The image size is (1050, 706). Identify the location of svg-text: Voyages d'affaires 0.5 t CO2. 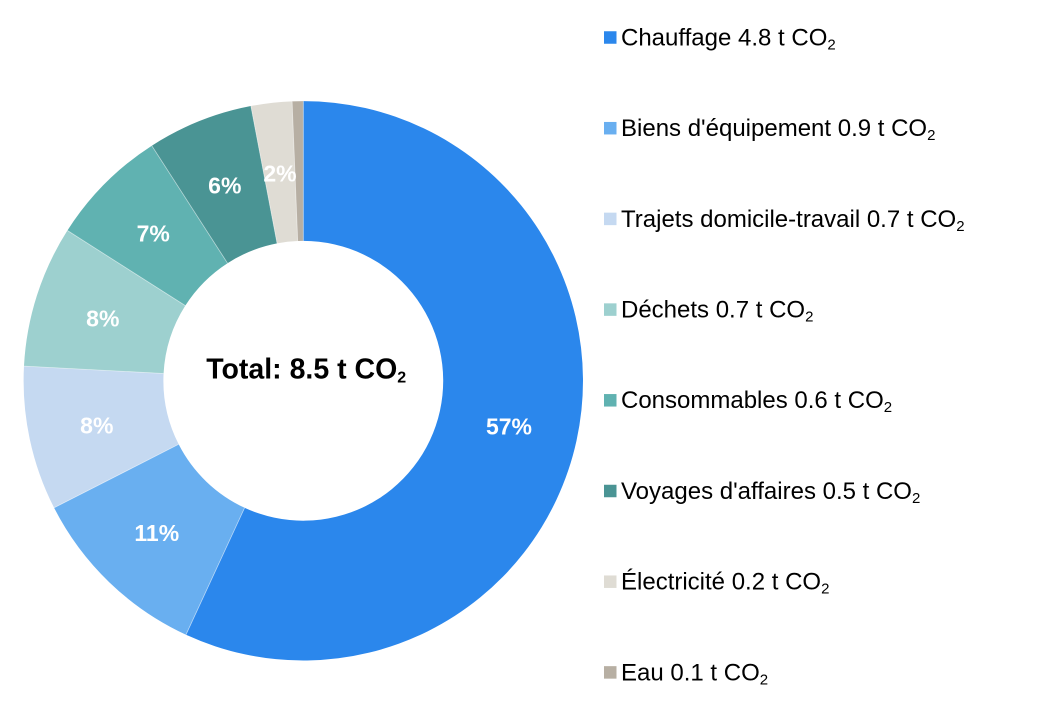
(770, 492).